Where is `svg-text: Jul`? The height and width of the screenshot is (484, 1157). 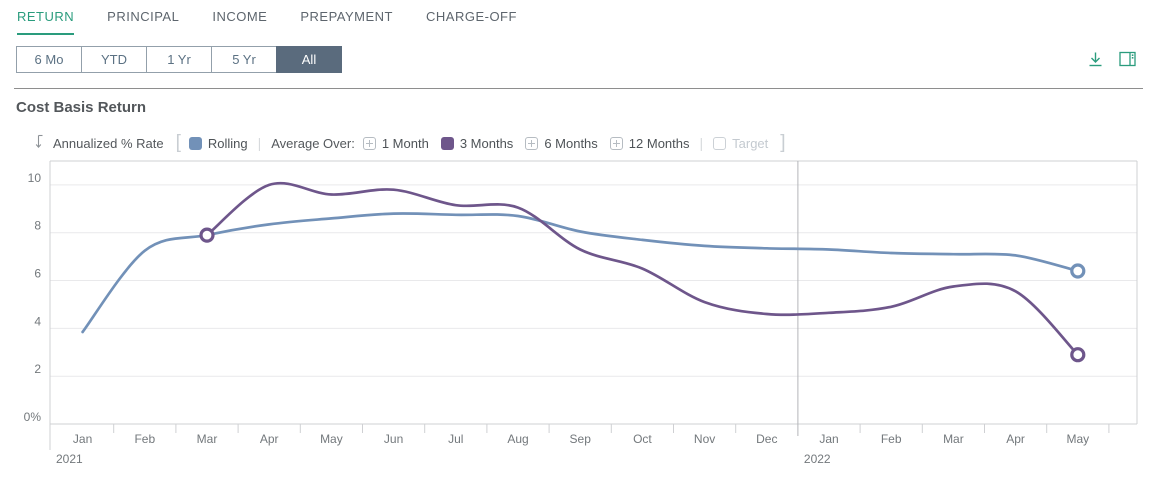
svg-text: Jul is located at coordinates (455, 439).